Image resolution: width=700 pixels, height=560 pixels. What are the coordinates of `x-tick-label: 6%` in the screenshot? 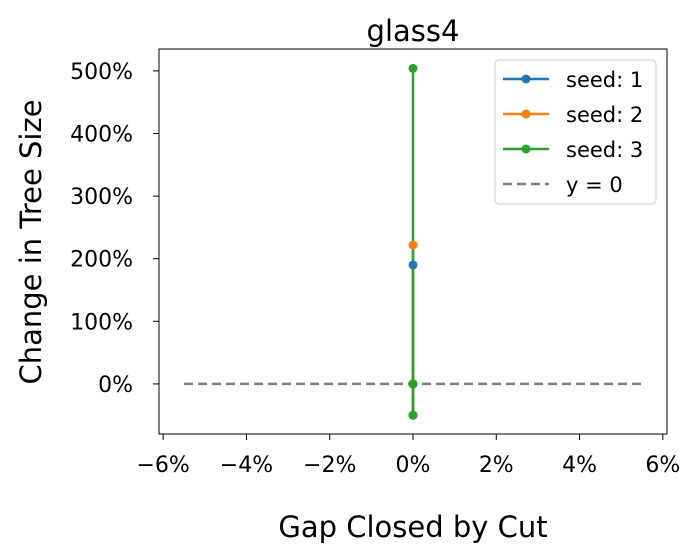 It's located at (662, 465).